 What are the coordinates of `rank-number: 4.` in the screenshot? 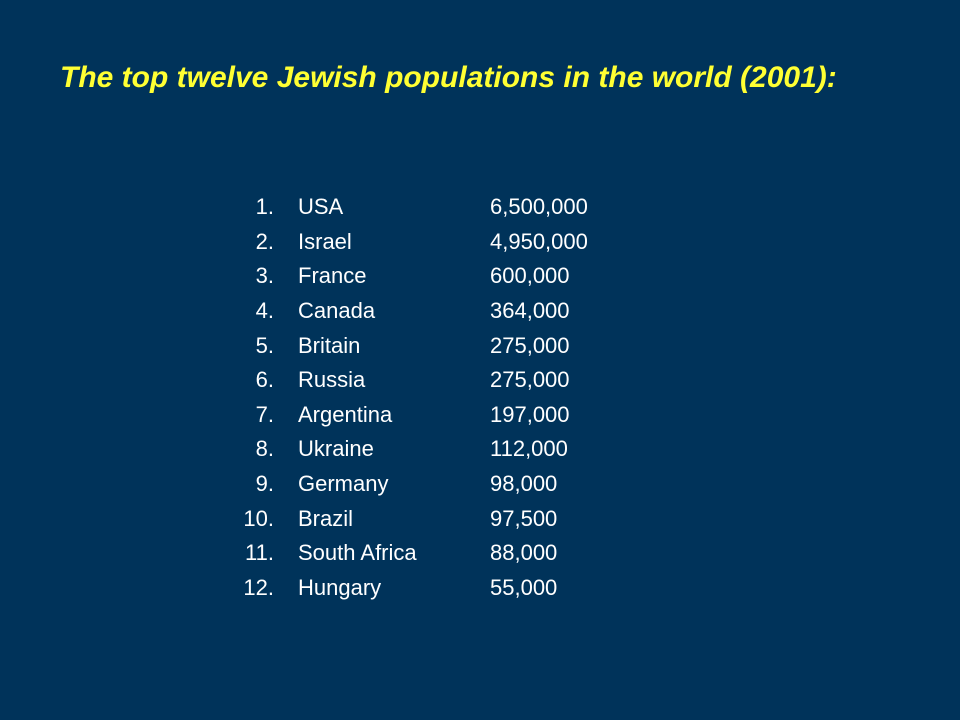 It's located at (264, 311).